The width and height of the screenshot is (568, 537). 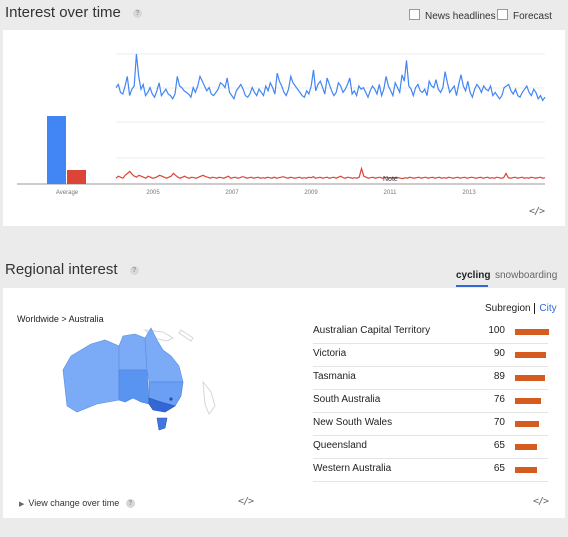 What do you see at coordinates (499, 399) in the screenshot?
I see `region-value: 76` at bounding box center [499, 399].